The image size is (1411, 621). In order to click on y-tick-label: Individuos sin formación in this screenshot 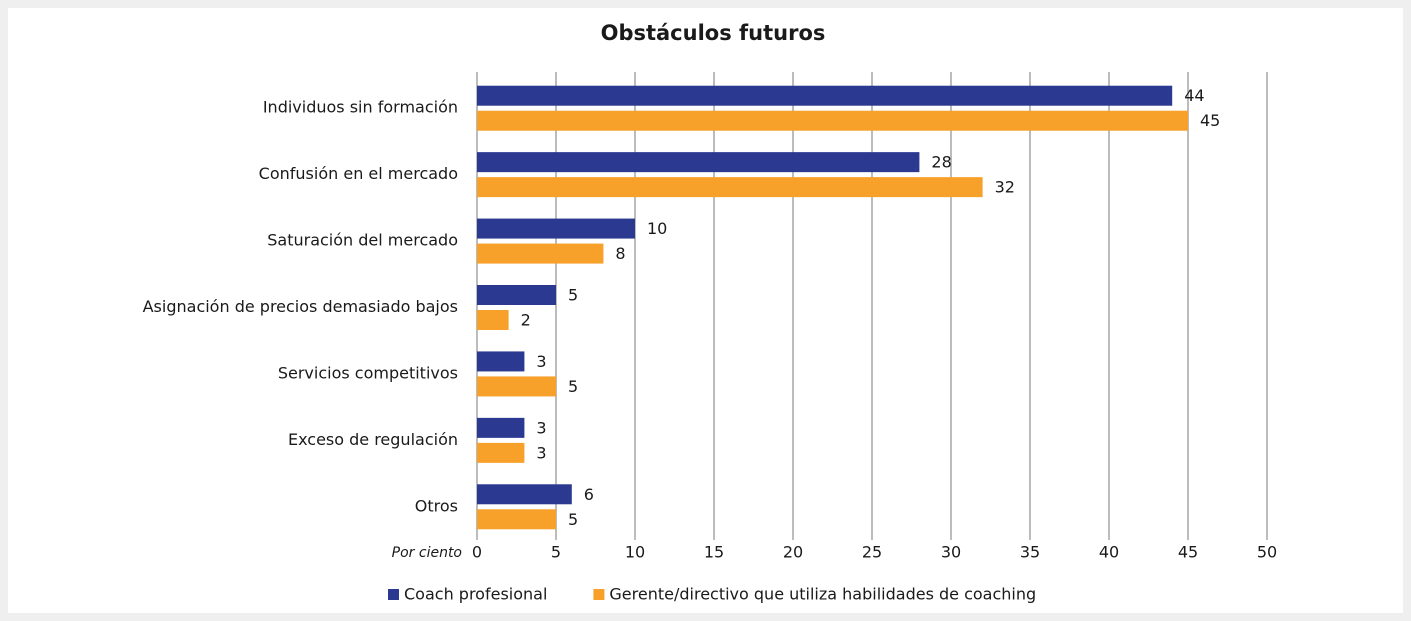, I will do `click(360, 107)`.